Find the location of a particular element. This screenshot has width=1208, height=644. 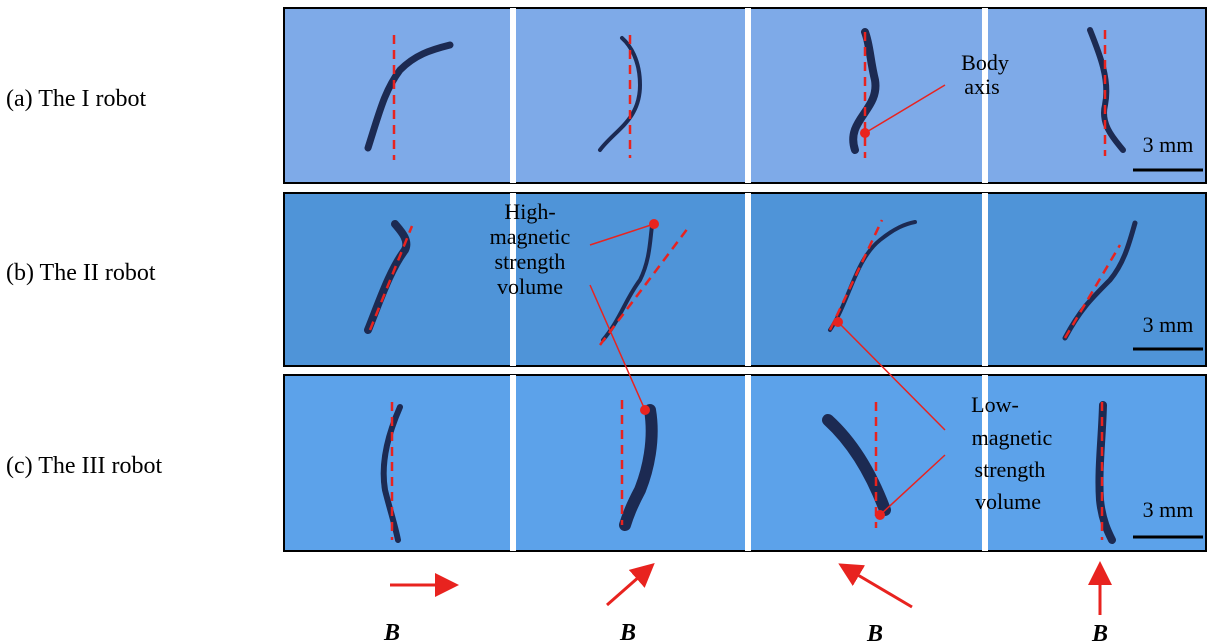

text-line: Body is located at coordinates (985, 62).